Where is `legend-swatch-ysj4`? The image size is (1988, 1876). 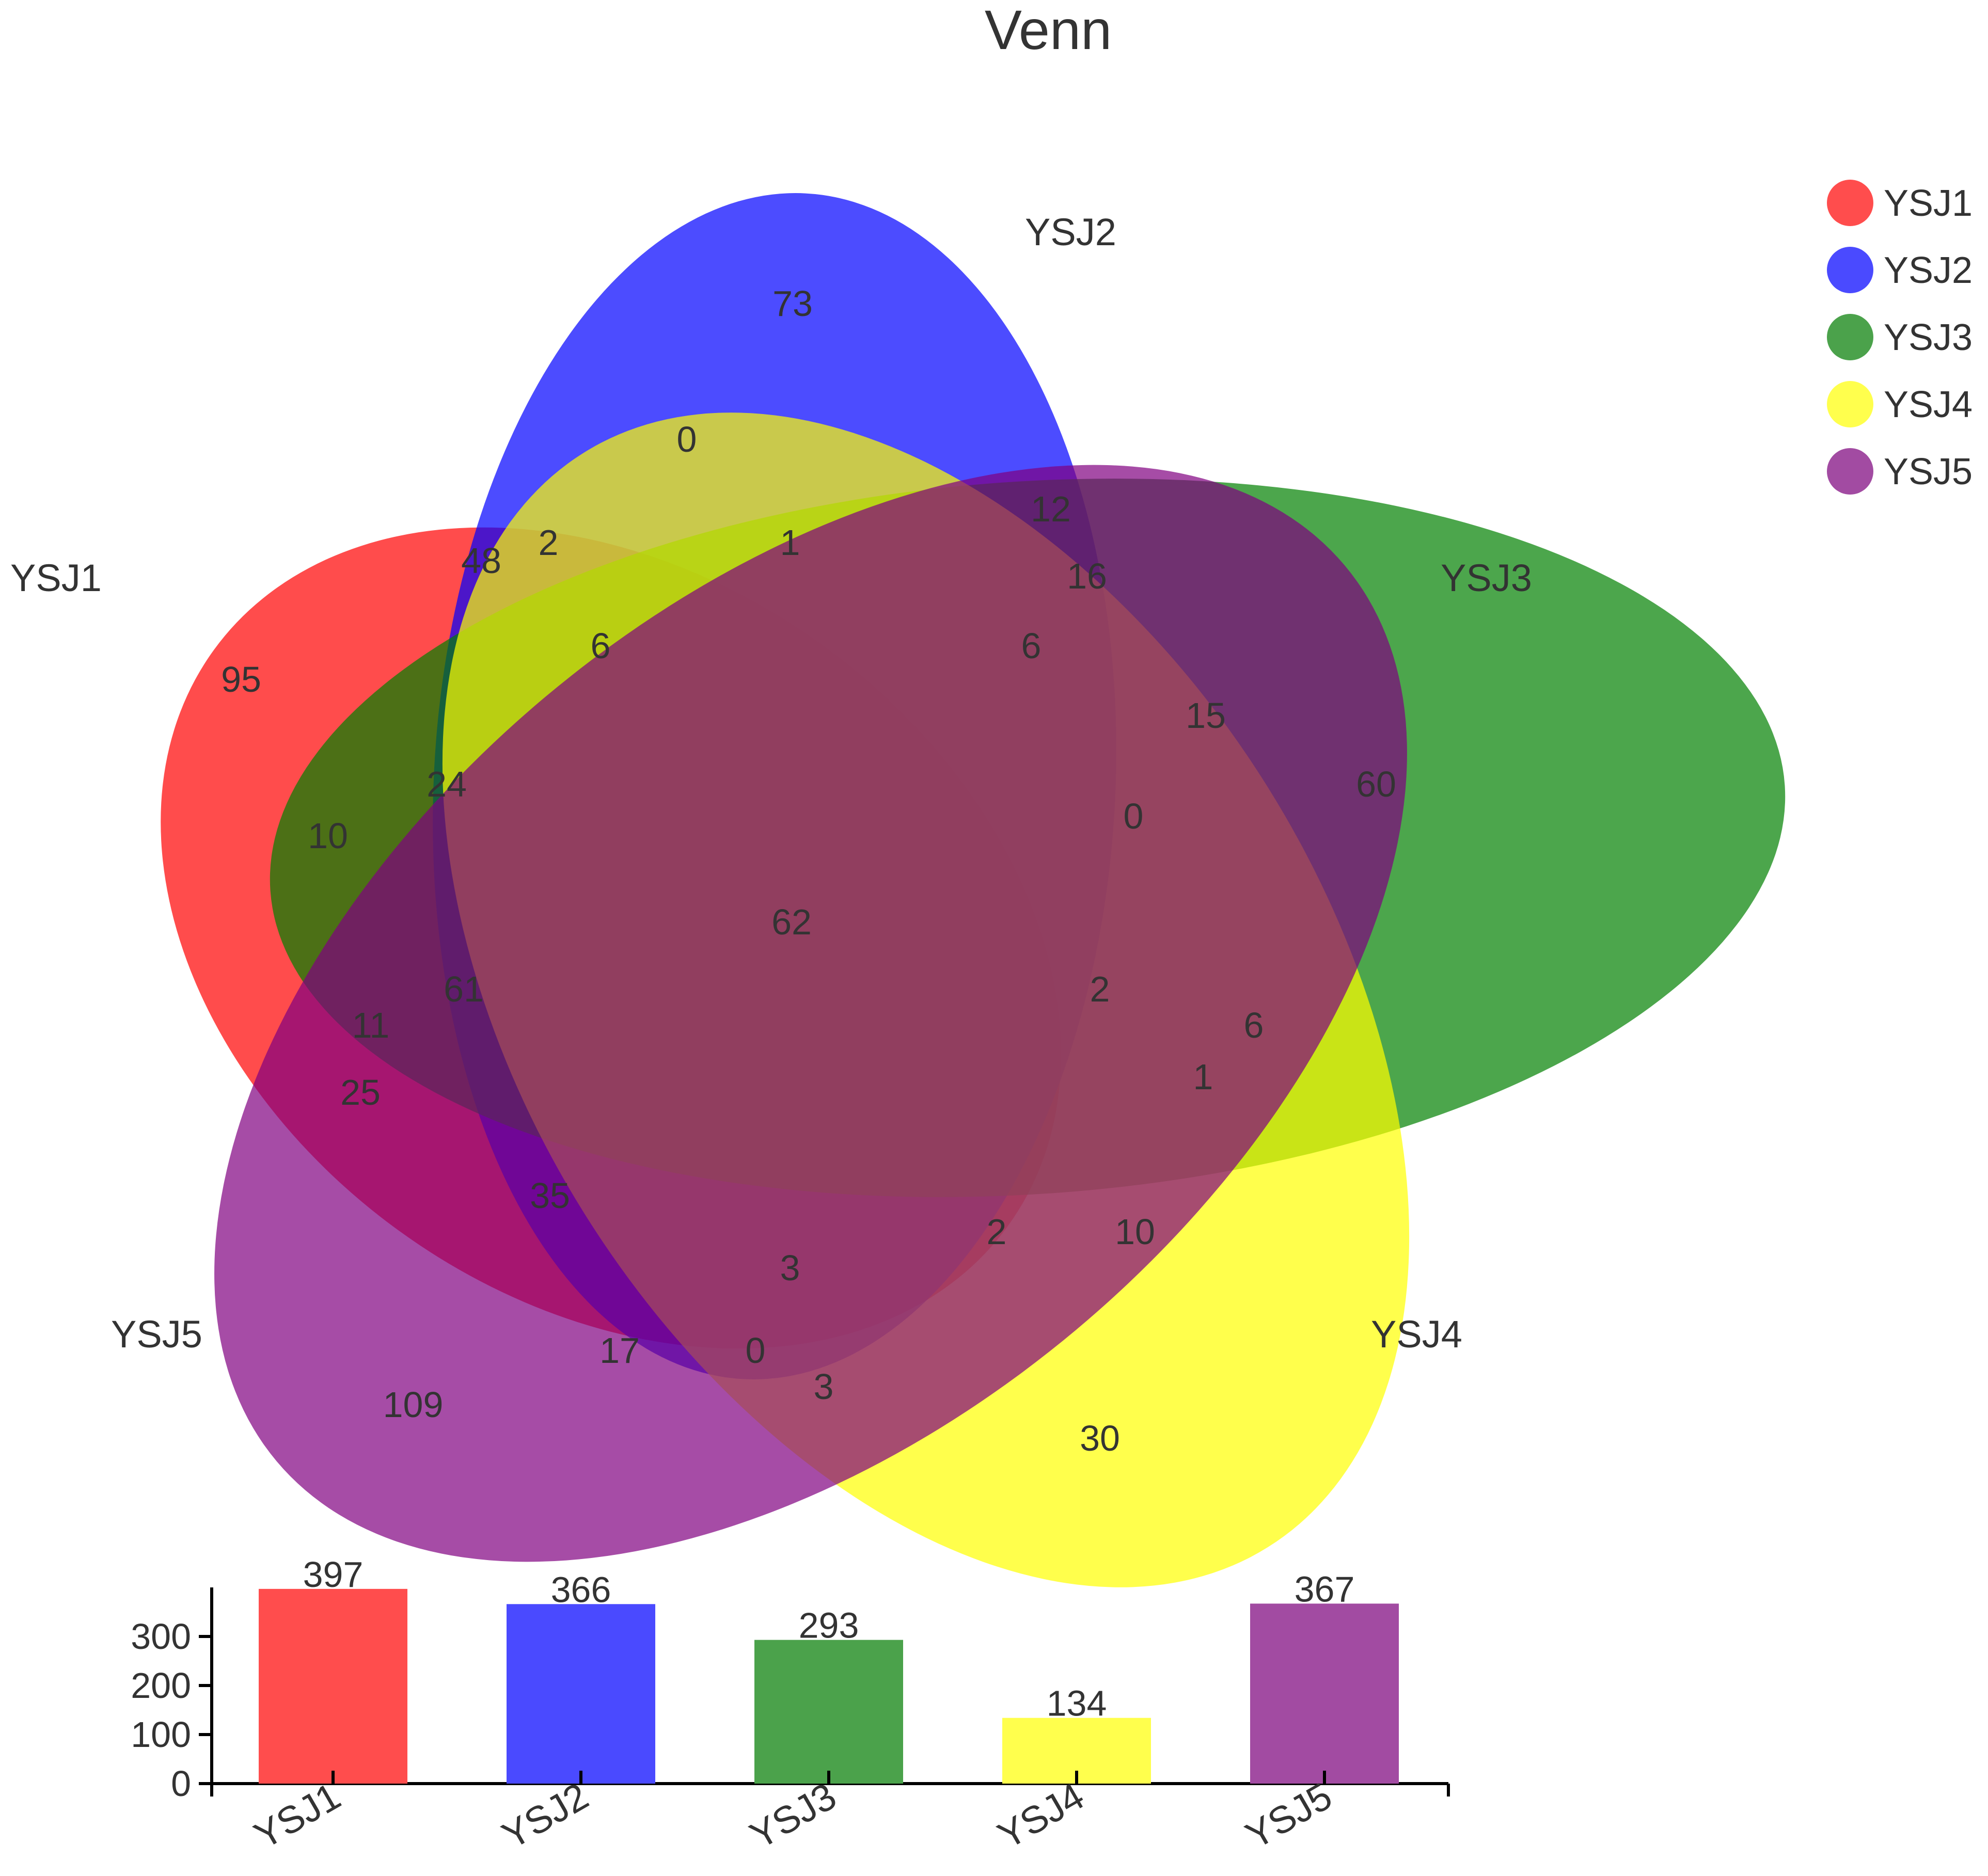 legend-swatch-ysj4 is located at coordinates (1850, 404).